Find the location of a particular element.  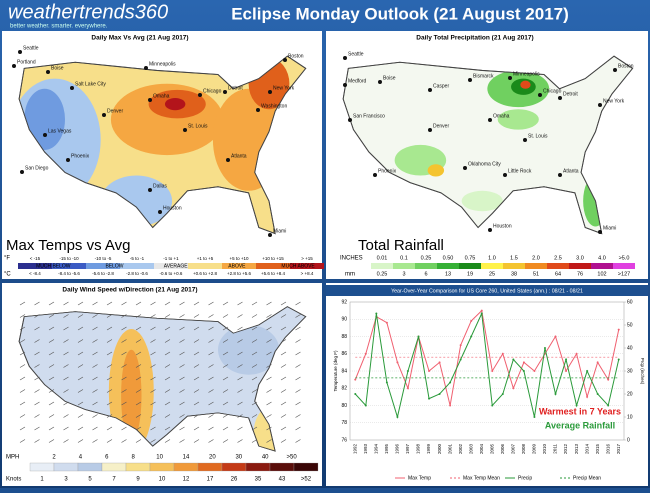

legend-label: 2.0 is located at coordinates (536, 258).